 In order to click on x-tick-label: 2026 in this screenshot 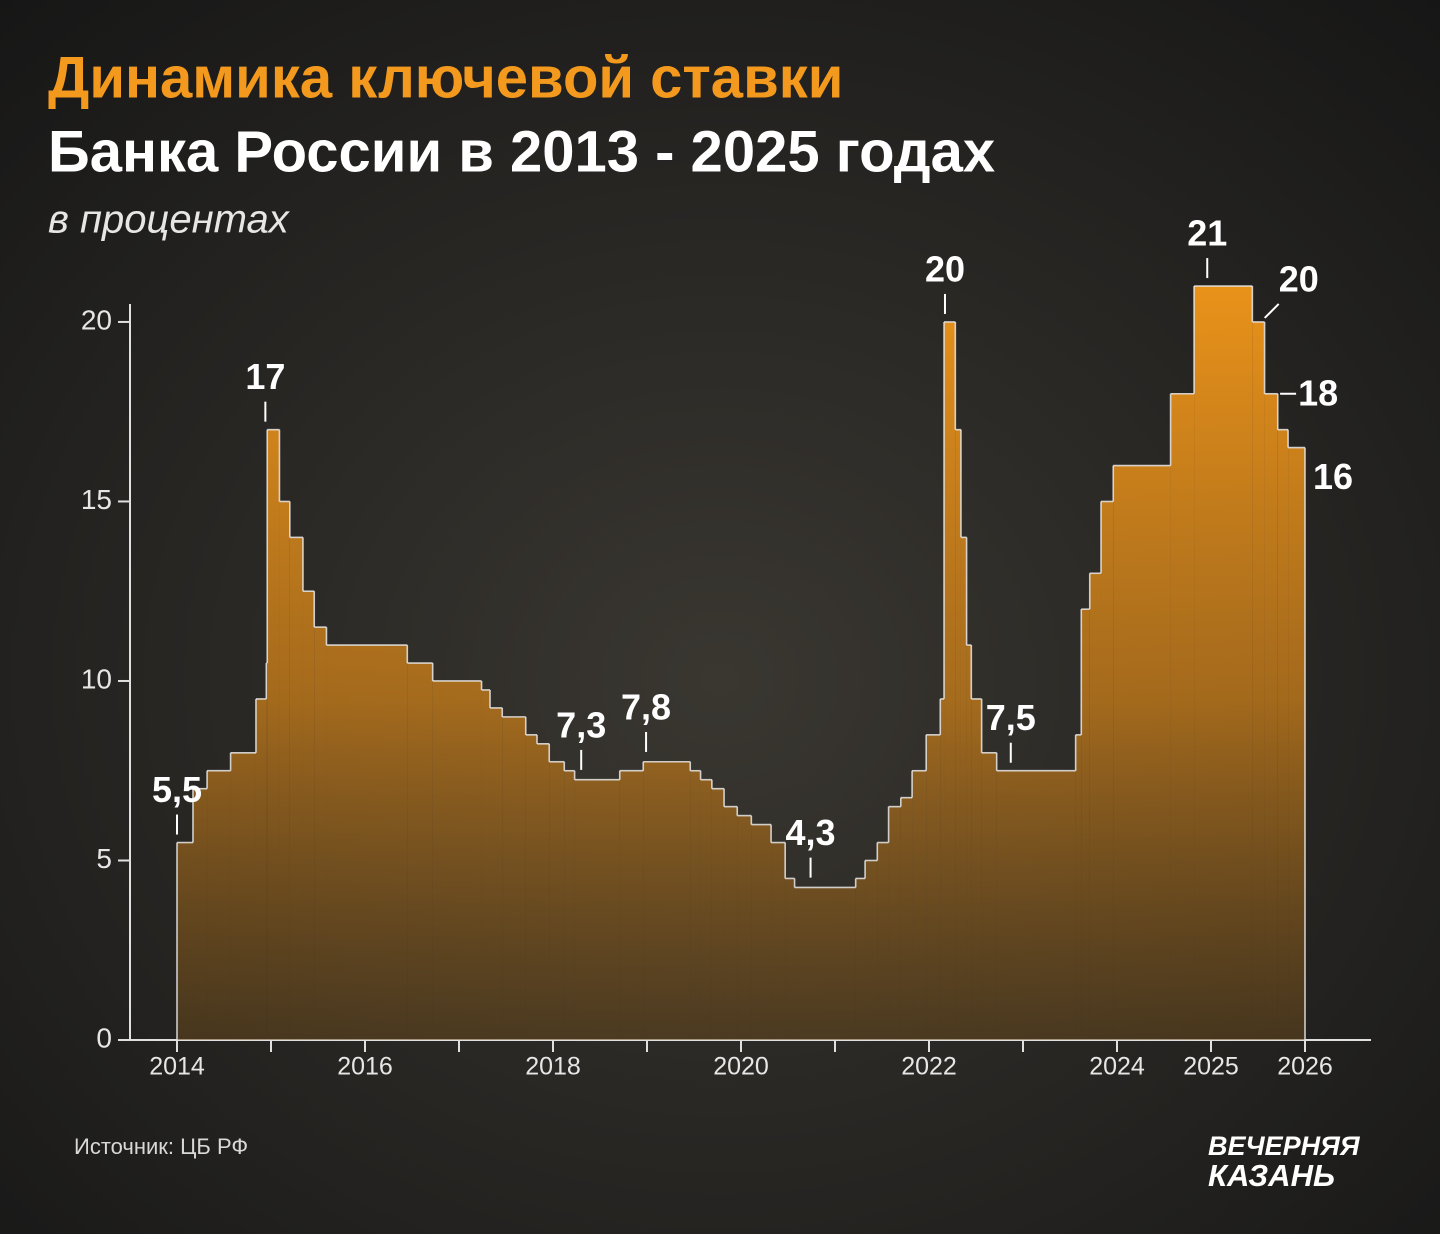, I will do `click(1305, 1067)`.